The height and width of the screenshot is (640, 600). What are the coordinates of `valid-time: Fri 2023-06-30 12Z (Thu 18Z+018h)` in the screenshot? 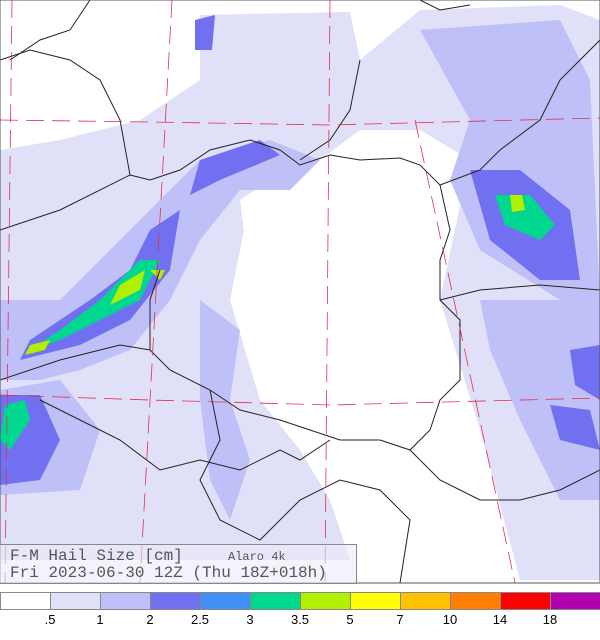 It's located at (168, 573).